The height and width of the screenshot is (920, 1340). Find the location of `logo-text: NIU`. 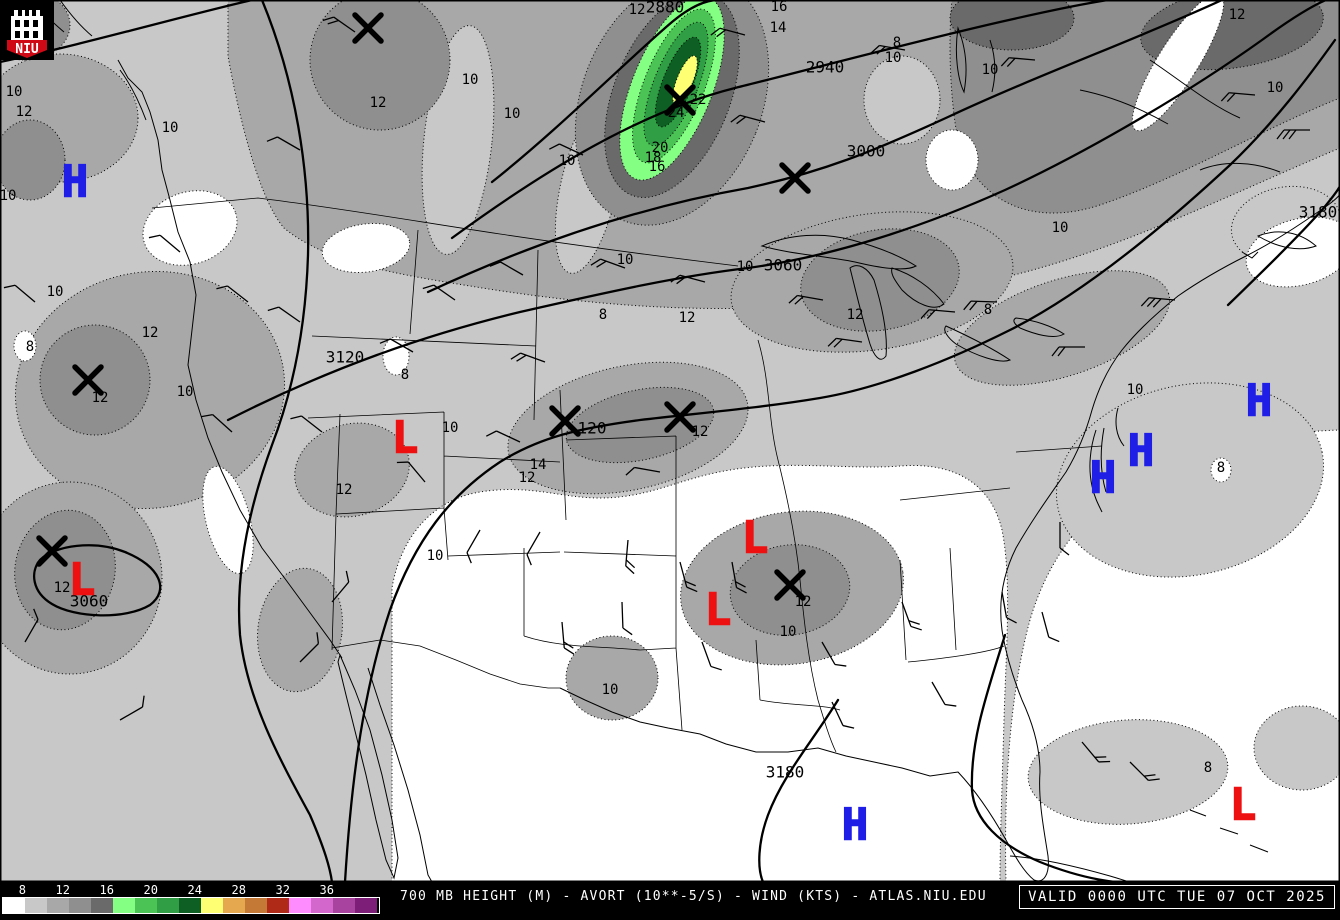

logo-text: NIU is located at coordinates (27, 49).